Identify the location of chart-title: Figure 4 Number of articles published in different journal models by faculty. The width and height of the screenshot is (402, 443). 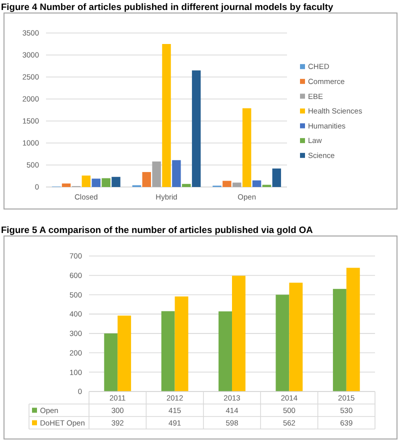
(167, 7).